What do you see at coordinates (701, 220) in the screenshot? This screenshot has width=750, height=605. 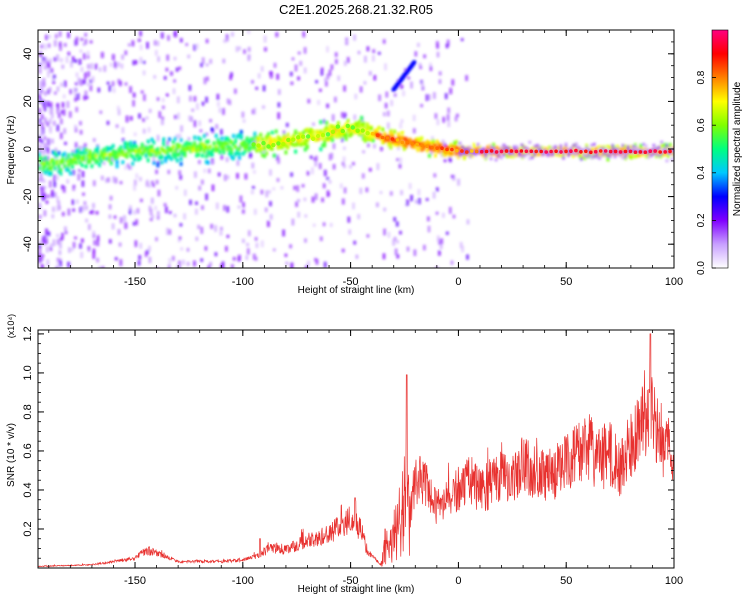 I see `colorbar-tick-label: 0.2` at bounding box center [701, 220].